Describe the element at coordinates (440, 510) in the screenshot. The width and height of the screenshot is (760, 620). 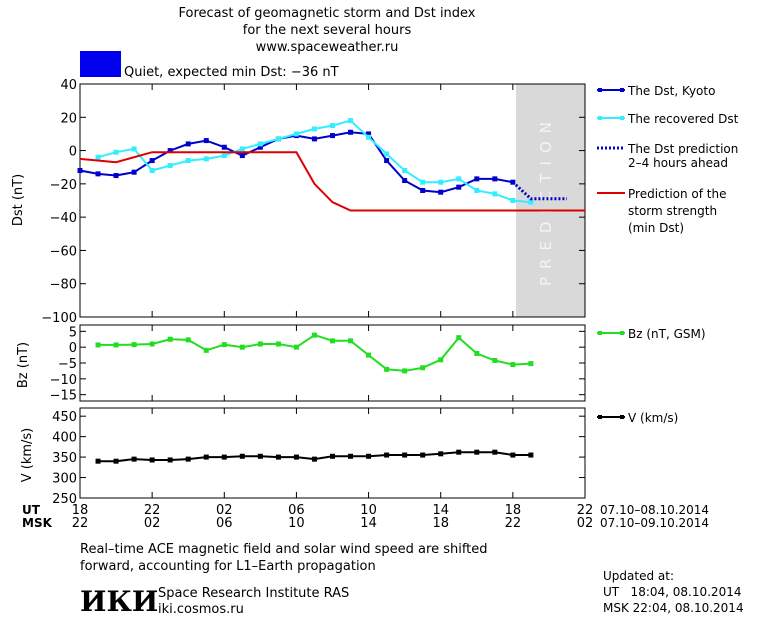
I see `ut-tick-label: 14` at that location.